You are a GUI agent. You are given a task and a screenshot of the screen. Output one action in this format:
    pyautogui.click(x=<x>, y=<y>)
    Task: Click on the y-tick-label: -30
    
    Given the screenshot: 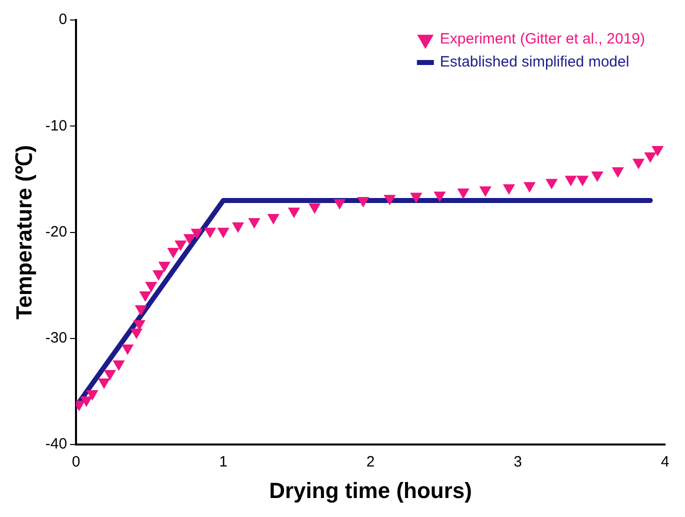 What is the action you would take?
    pyautogui.click(x=56, y=338)
    